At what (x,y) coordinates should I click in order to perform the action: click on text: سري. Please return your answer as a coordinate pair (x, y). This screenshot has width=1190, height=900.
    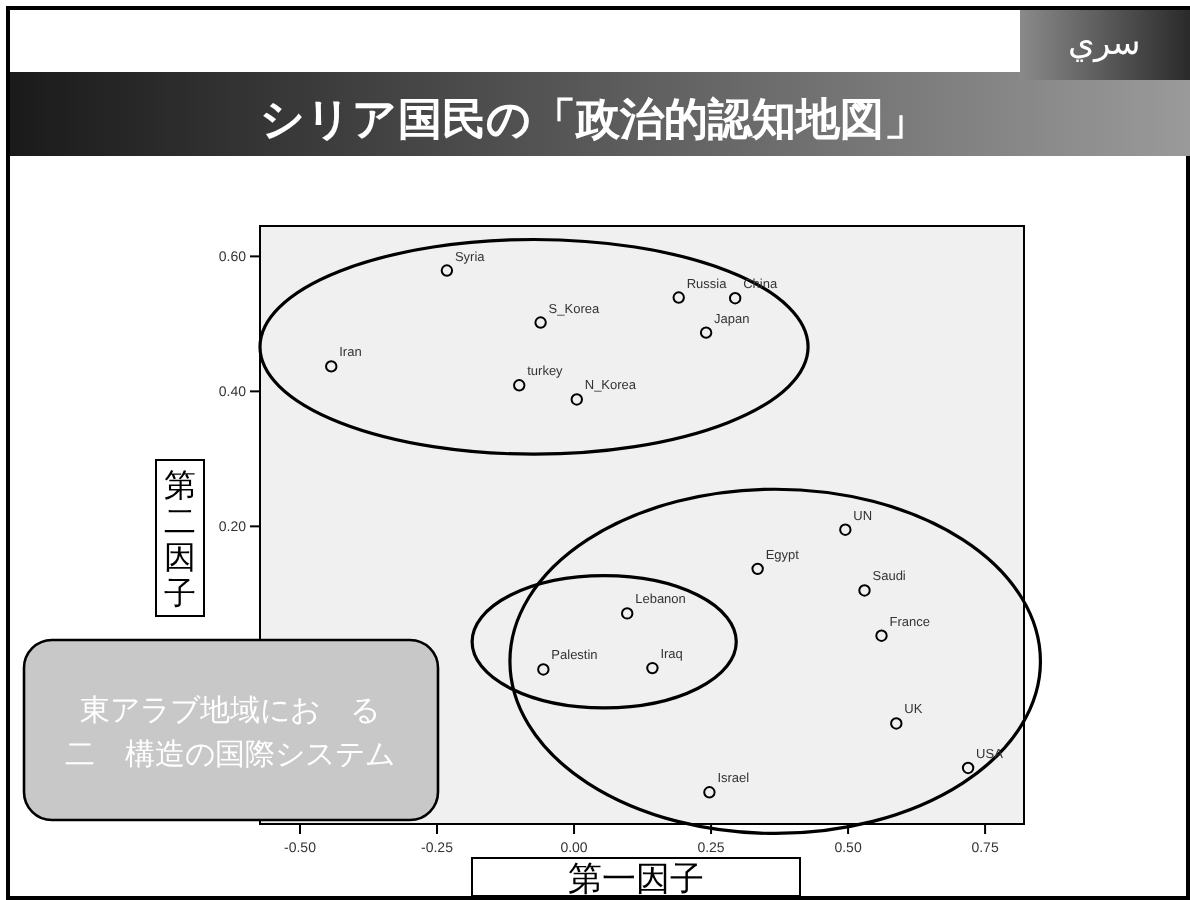
    Looking at the image, I should click on (1104, 44).